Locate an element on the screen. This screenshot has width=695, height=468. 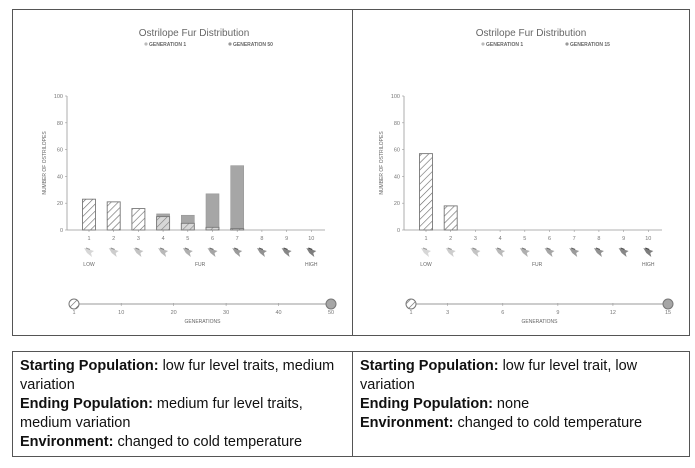
generation-tick-label: 50 is located at coordinates (331, 313).